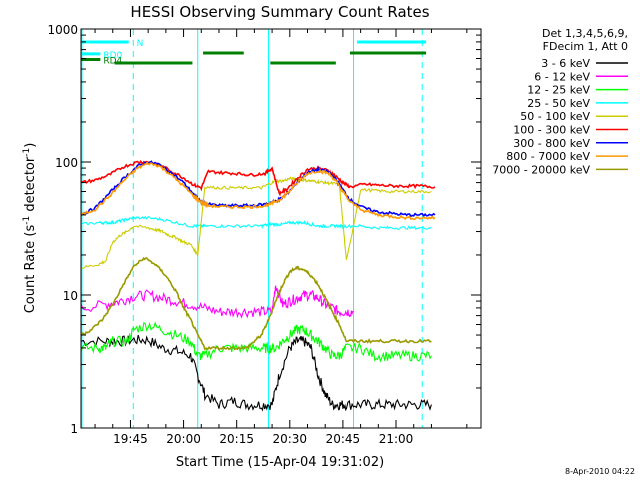 This screenshot has height=480, width=640. I want to click on legend-label: 800 - 7000 keV, so click(548, 156).